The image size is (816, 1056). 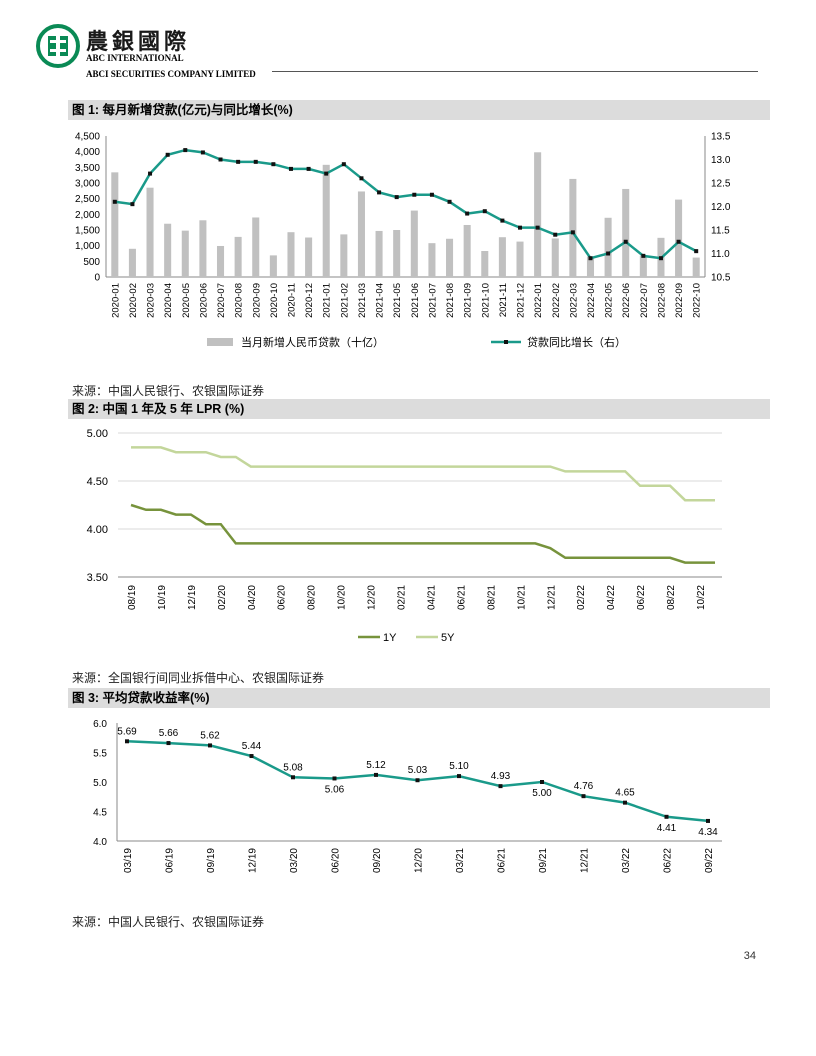 What do you see at coordinates (626, 860) in the screenshot?
I see `x-tick-label: 03/22` at bounding box center [626, 860].